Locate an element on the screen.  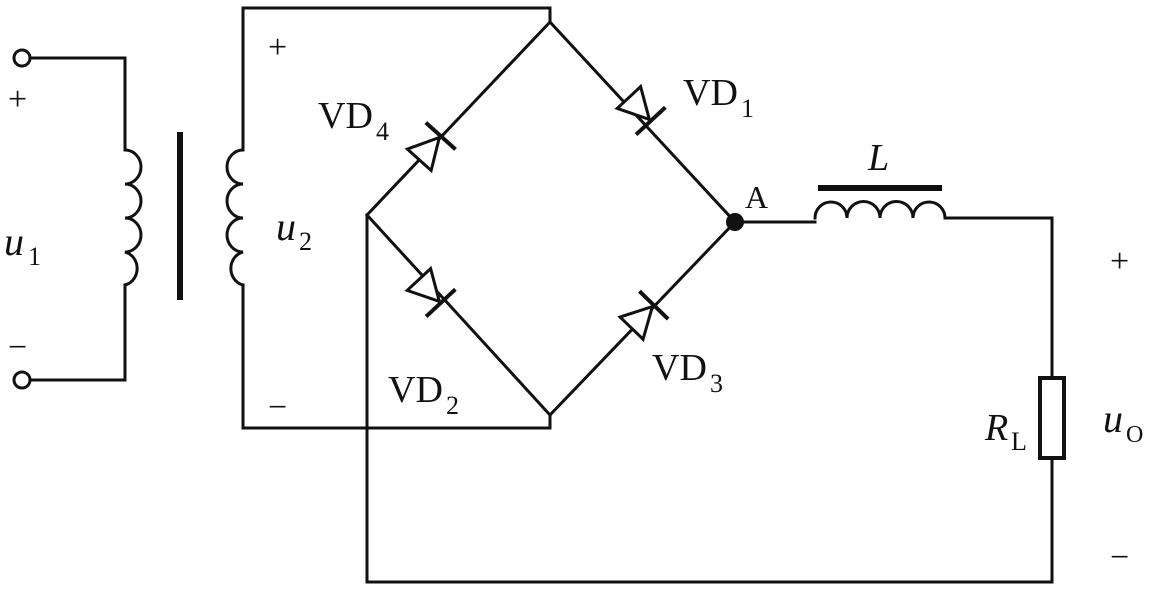
node-a-label: A is located at coordinates (756, 197).